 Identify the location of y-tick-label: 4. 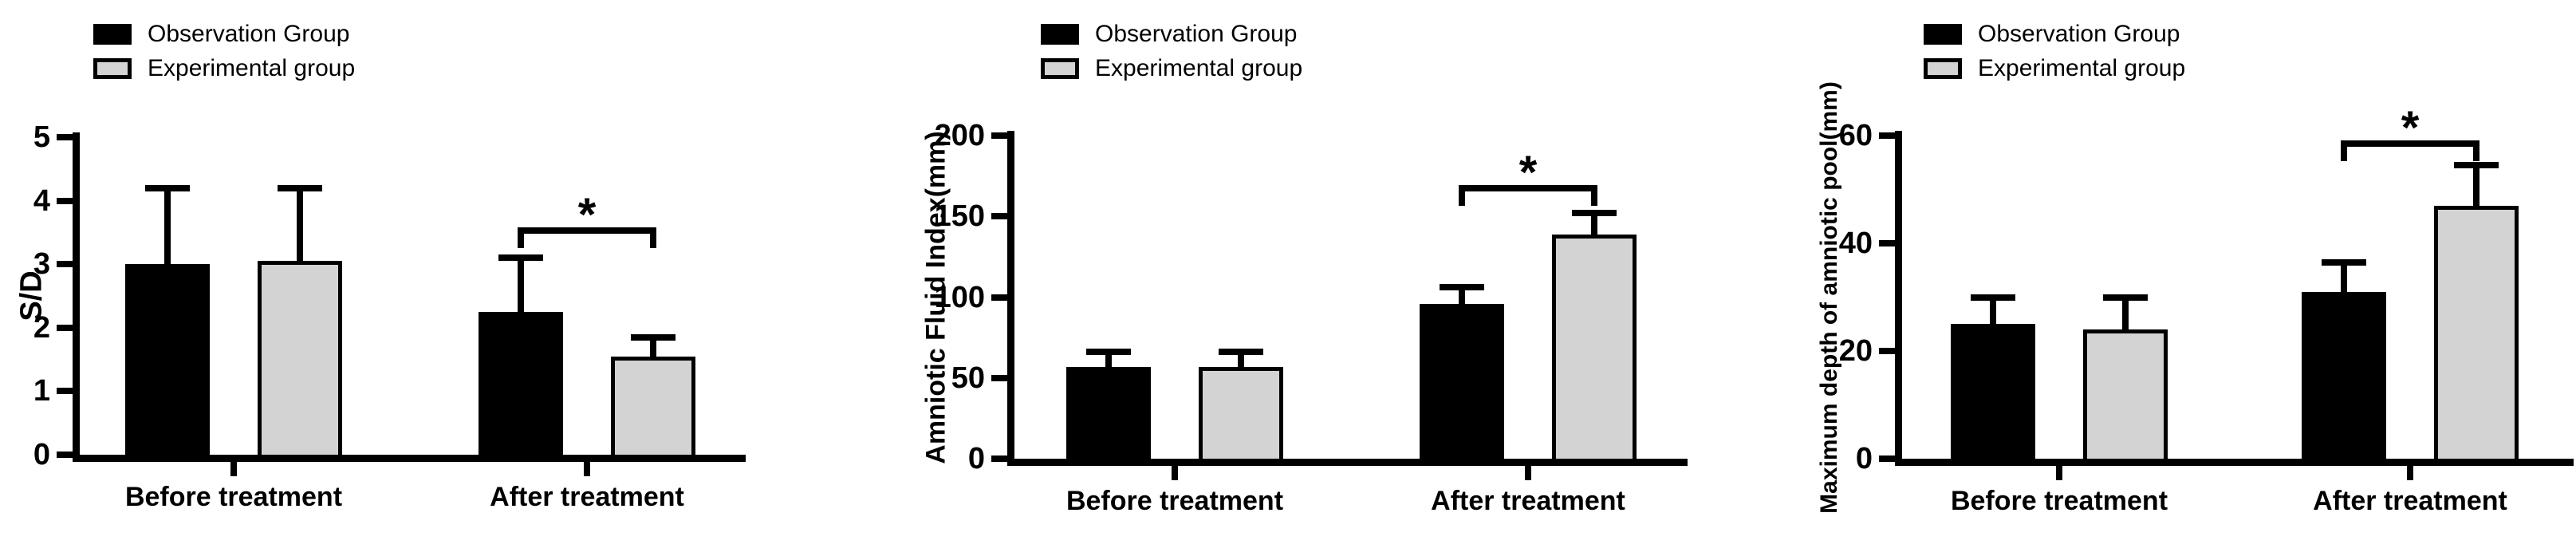
(41, 200).